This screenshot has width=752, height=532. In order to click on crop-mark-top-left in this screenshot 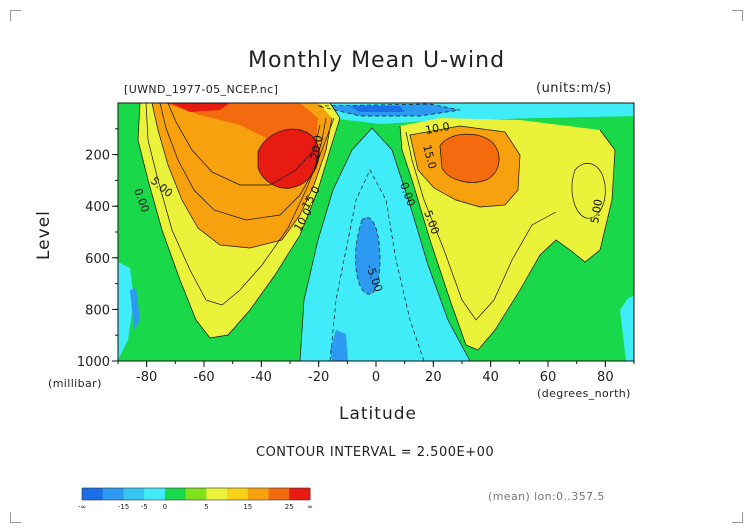, I will do `click(15, 15)`.